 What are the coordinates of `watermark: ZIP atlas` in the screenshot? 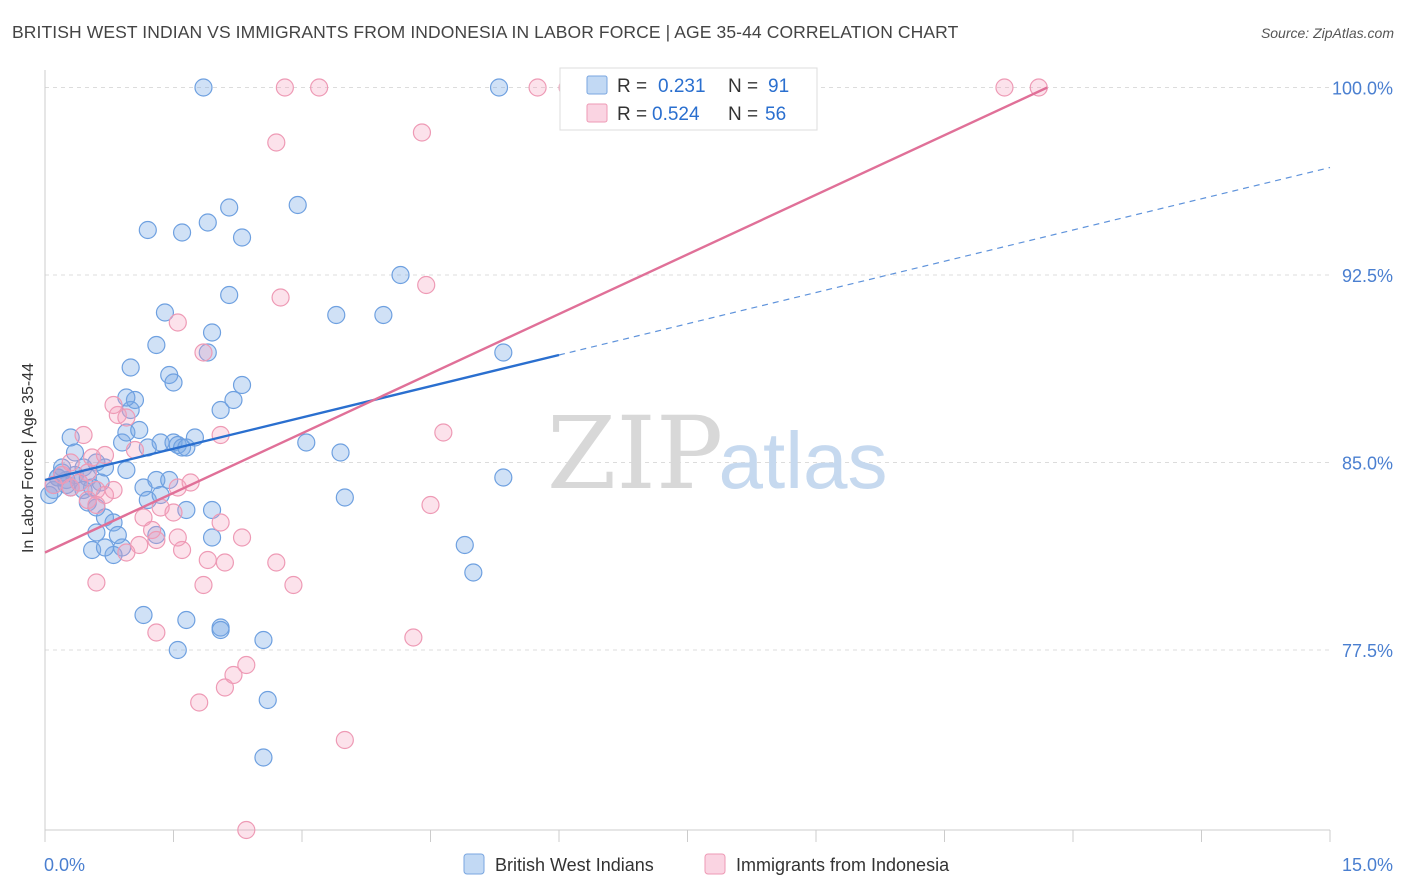 It's located at (717, 453).